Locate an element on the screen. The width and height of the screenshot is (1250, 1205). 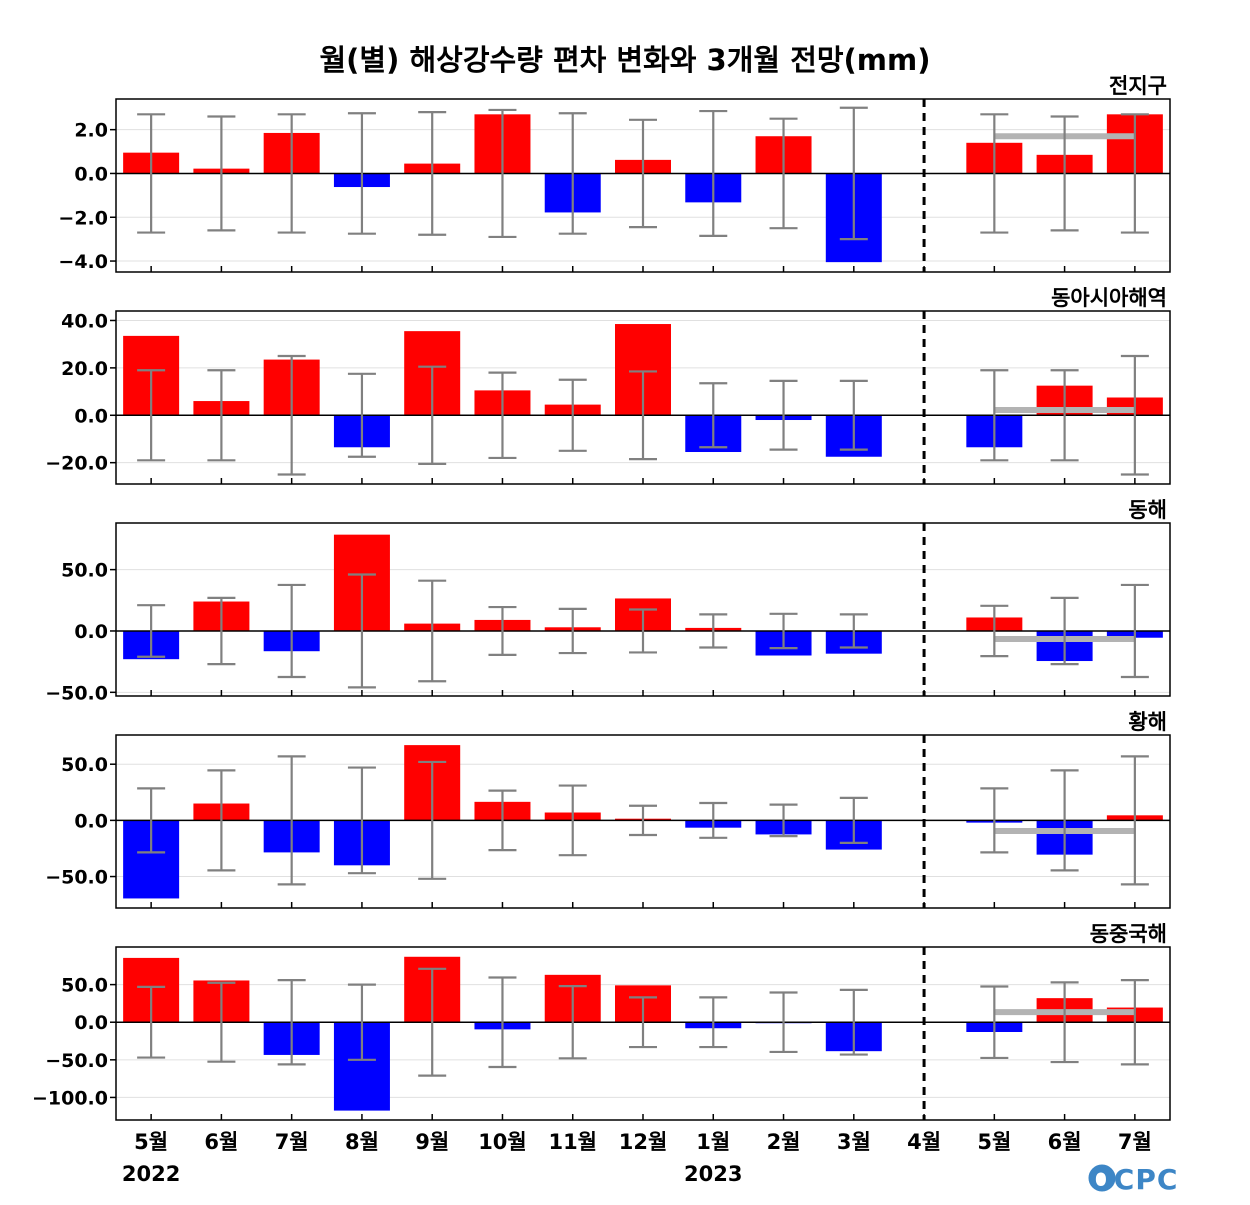
panel-1: −4.0 −2.0 0.0 2.0 전지구 is located at coordinates (614, 173).